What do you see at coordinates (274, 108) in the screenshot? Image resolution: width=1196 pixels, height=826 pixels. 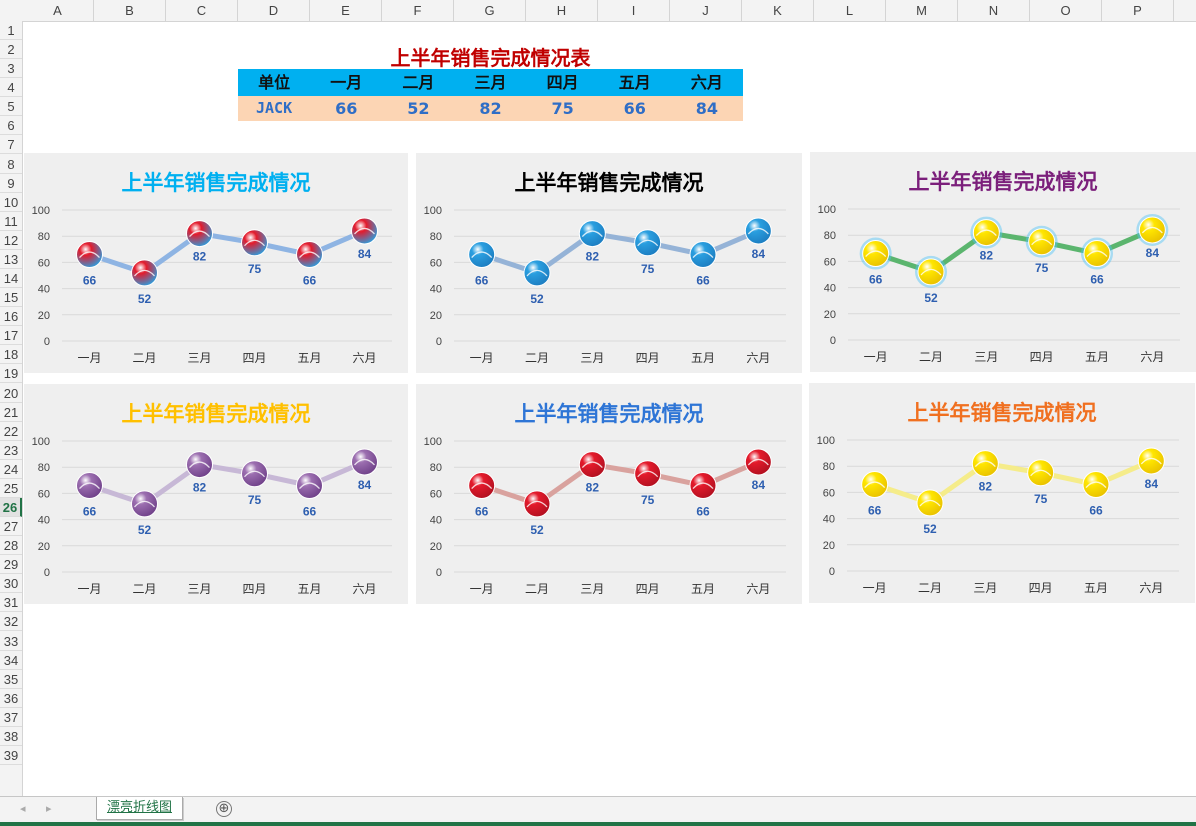 I see `table-cell-name: JACK` at bounding box center [274, 108].